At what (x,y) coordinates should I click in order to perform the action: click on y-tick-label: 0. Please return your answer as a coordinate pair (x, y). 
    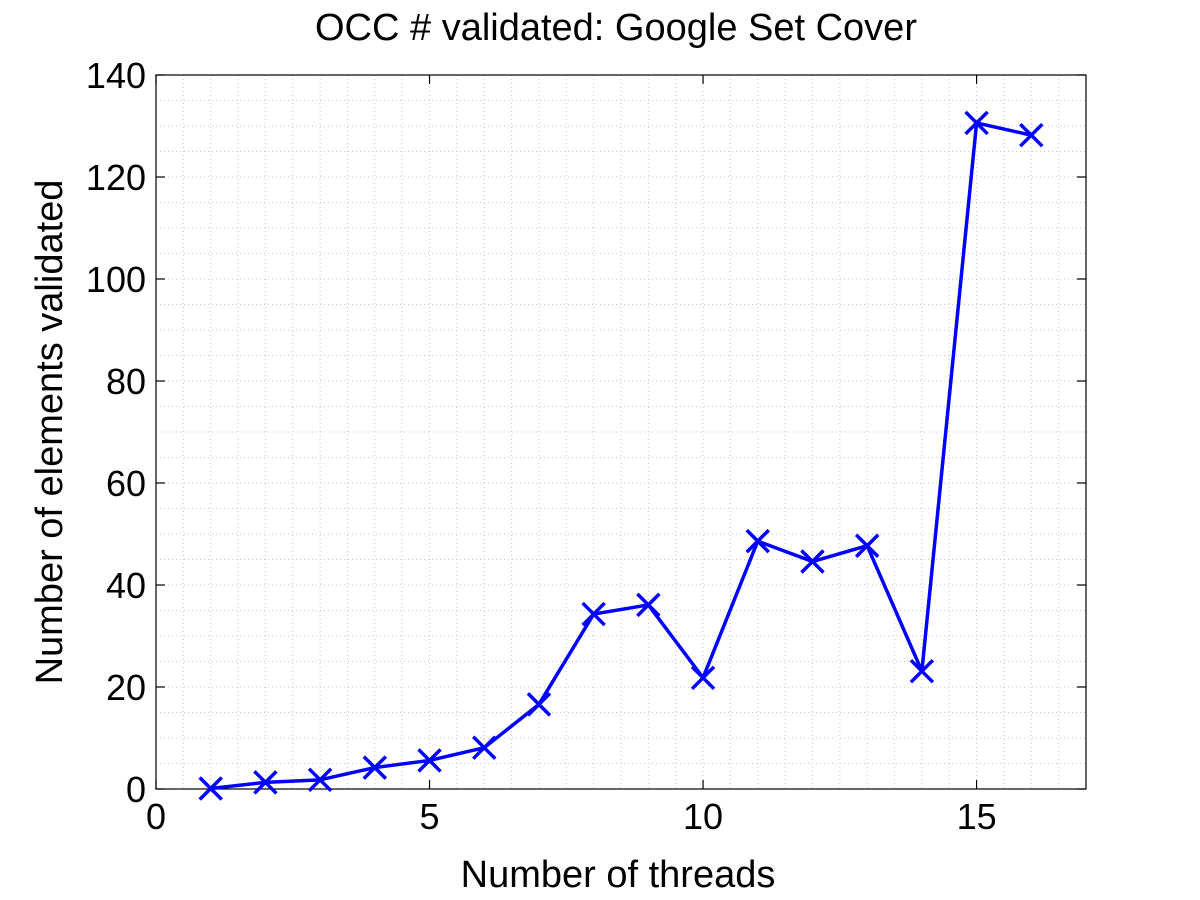
    Looking at the image, I should click on (136, 789).